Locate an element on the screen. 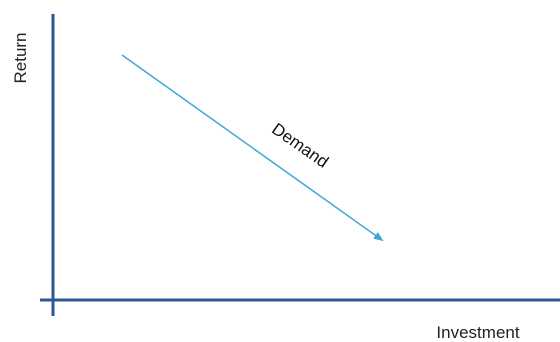  y-axis-label: Return is located at coordinates (20, 57).